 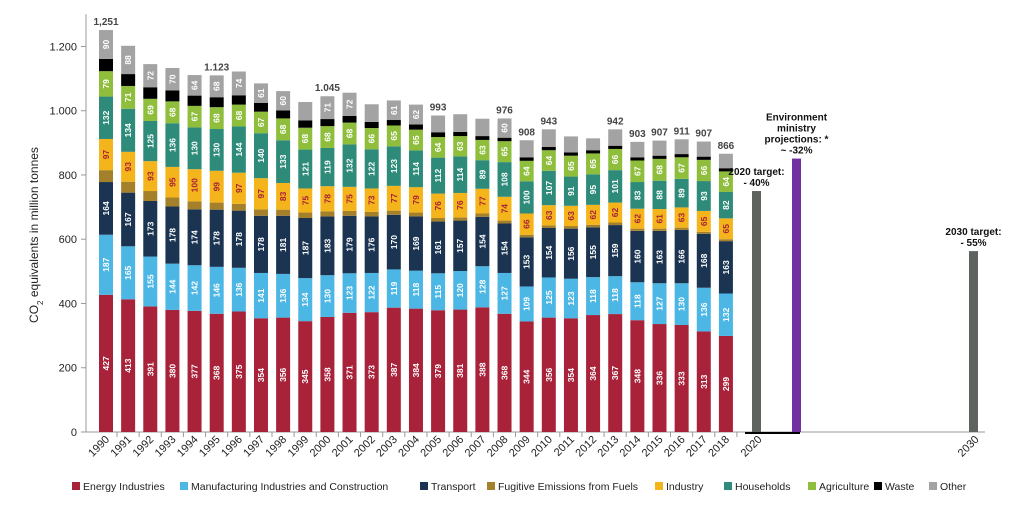 I want to click on bar-value-label: 107, so click(x=549, y=188).